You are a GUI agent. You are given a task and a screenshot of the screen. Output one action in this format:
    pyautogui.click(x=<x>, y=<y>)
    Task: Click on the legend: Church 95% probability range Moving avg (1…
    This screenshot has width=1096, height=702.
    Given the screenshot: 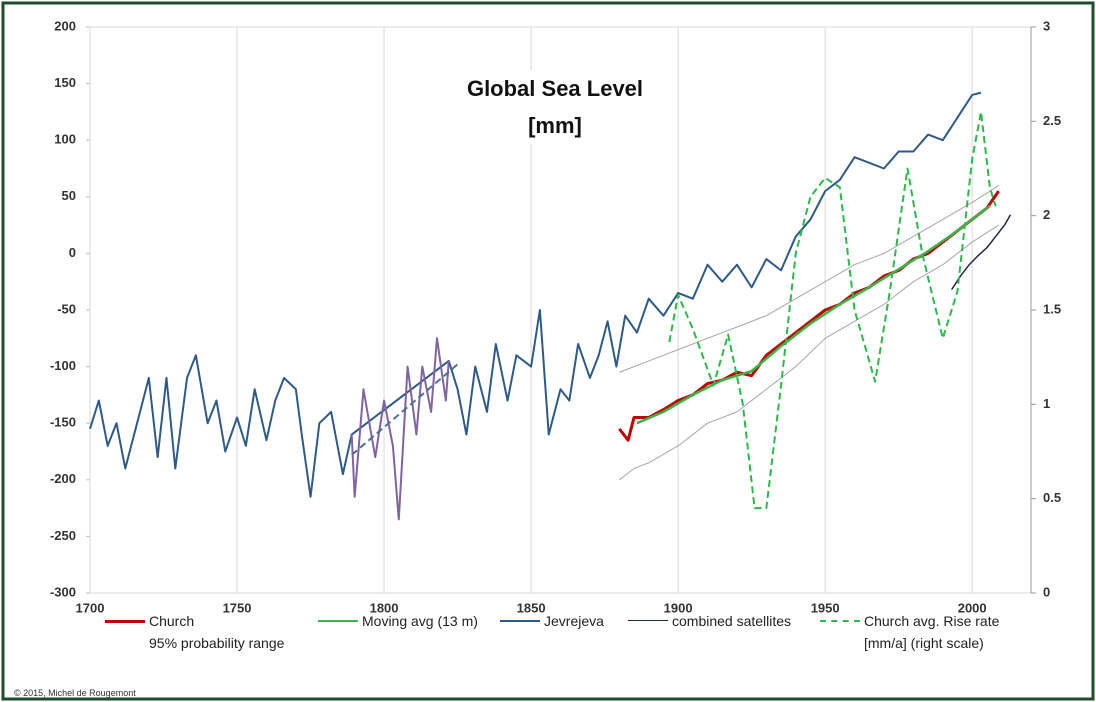 What is the action you would take?
    pyautogui.click(x=565, y=645)
    